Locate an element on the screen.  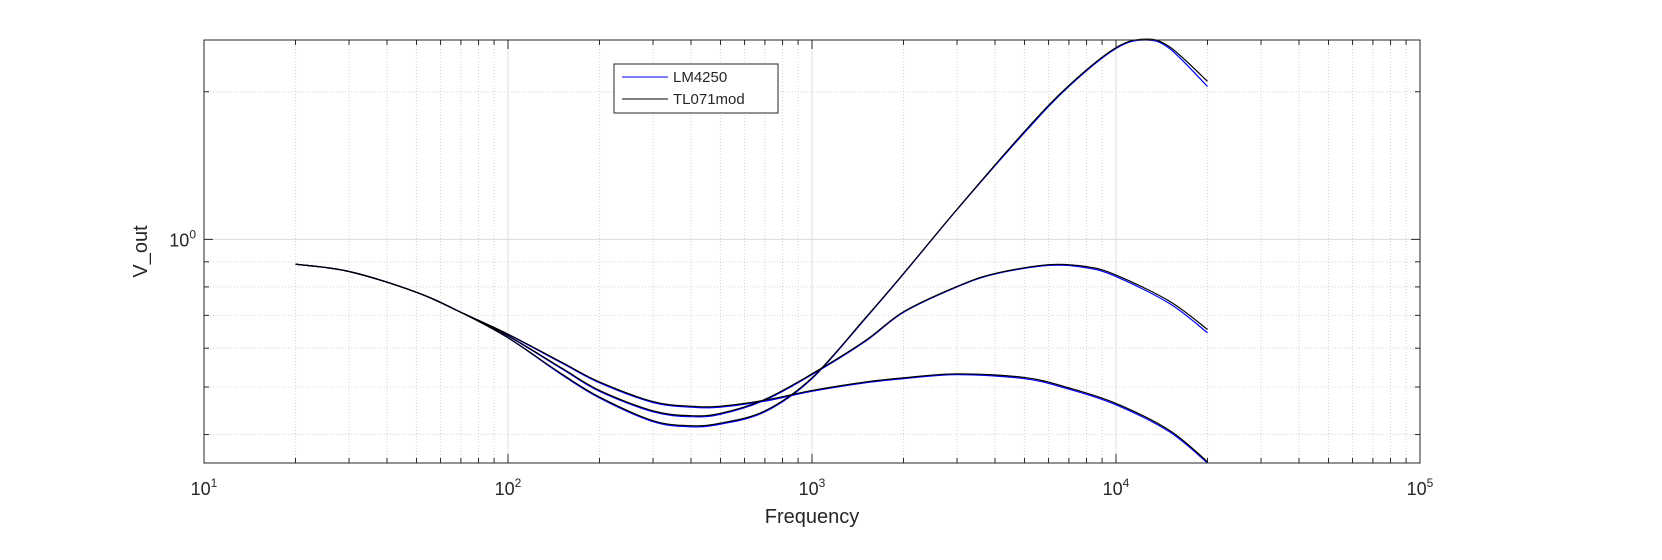
x-tick-label: 10¹ is located at coordinates (204, 487).